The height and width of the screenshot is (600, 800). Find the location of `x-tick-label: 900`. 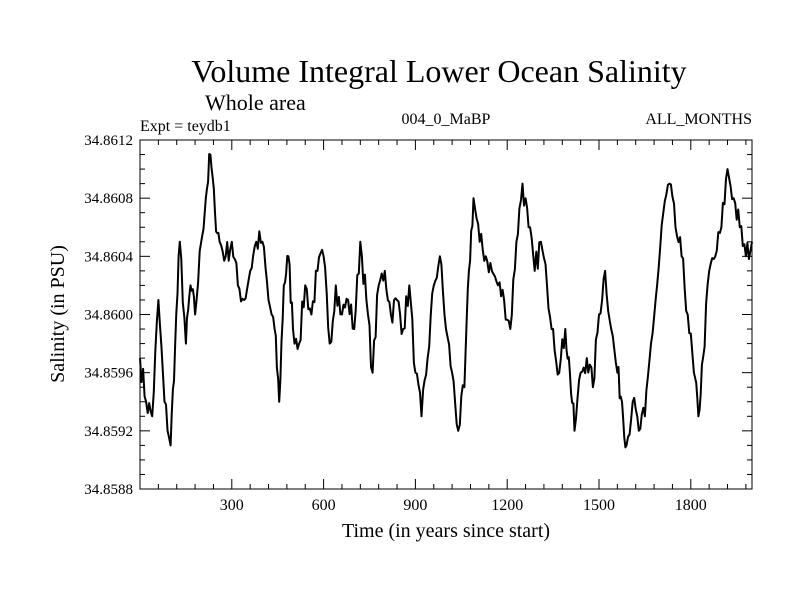

x-tick-label: 900 is located at coordinates (415, 505).